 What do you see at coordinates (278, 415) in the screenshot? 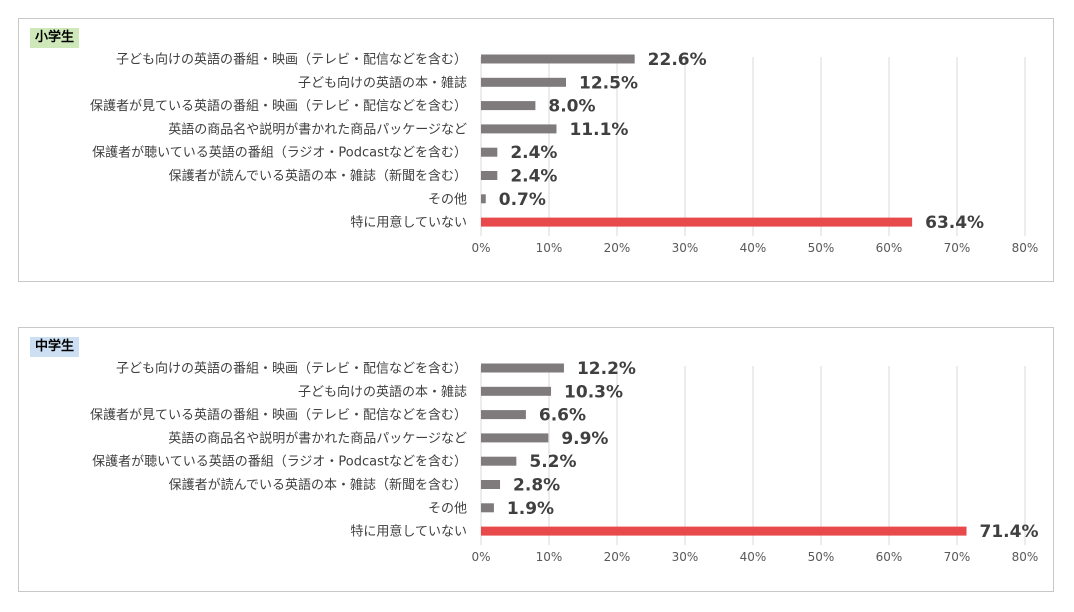
I see `junior-high-category-label: 保護者が見ている英語の番組・映画（テレビ・配信などを含む）` at bounding box center [278, 415].